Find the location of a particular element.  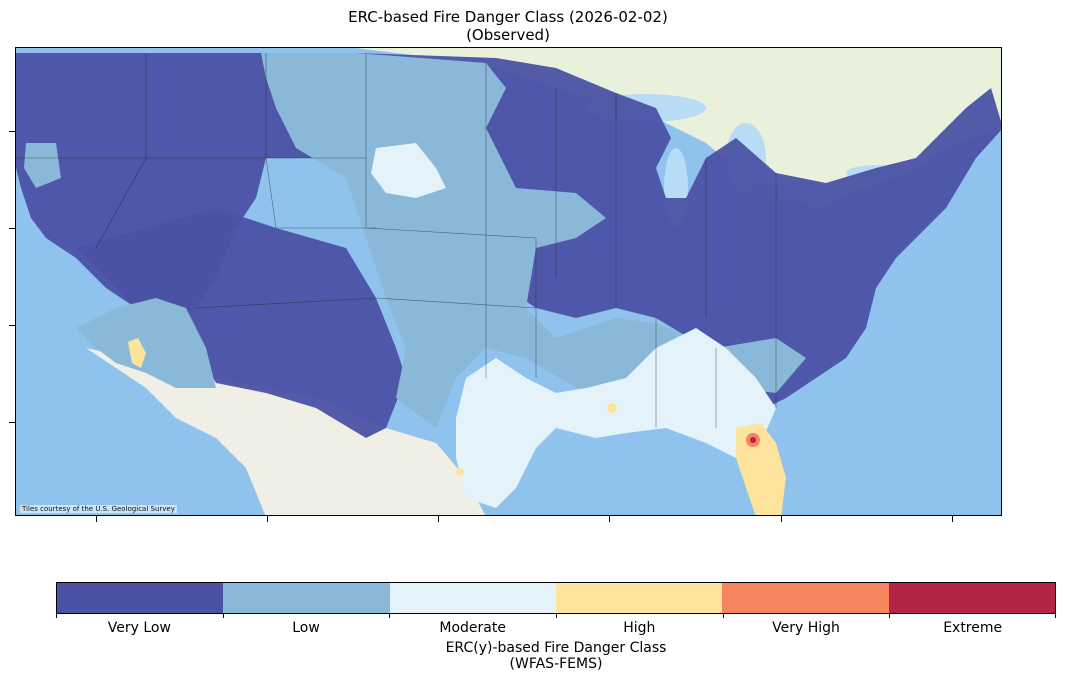

map-title-line1: ERC-based Fire Danger Class (2026-02-02) is located at coordinates (508, 17).